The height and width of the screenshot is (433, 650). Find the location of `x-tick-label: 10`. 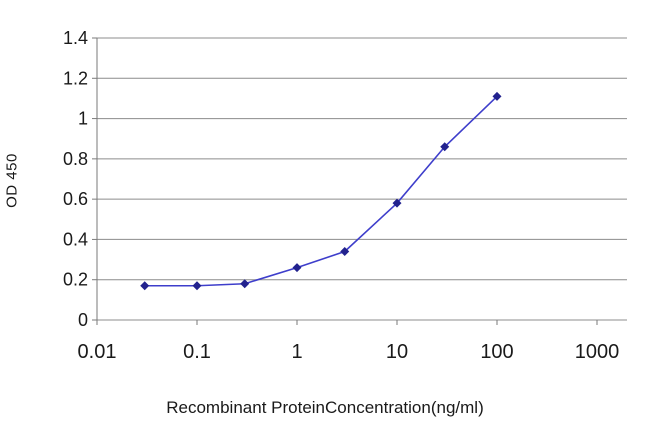

x-tick-label: 10 is located at coordinates (397, 352).